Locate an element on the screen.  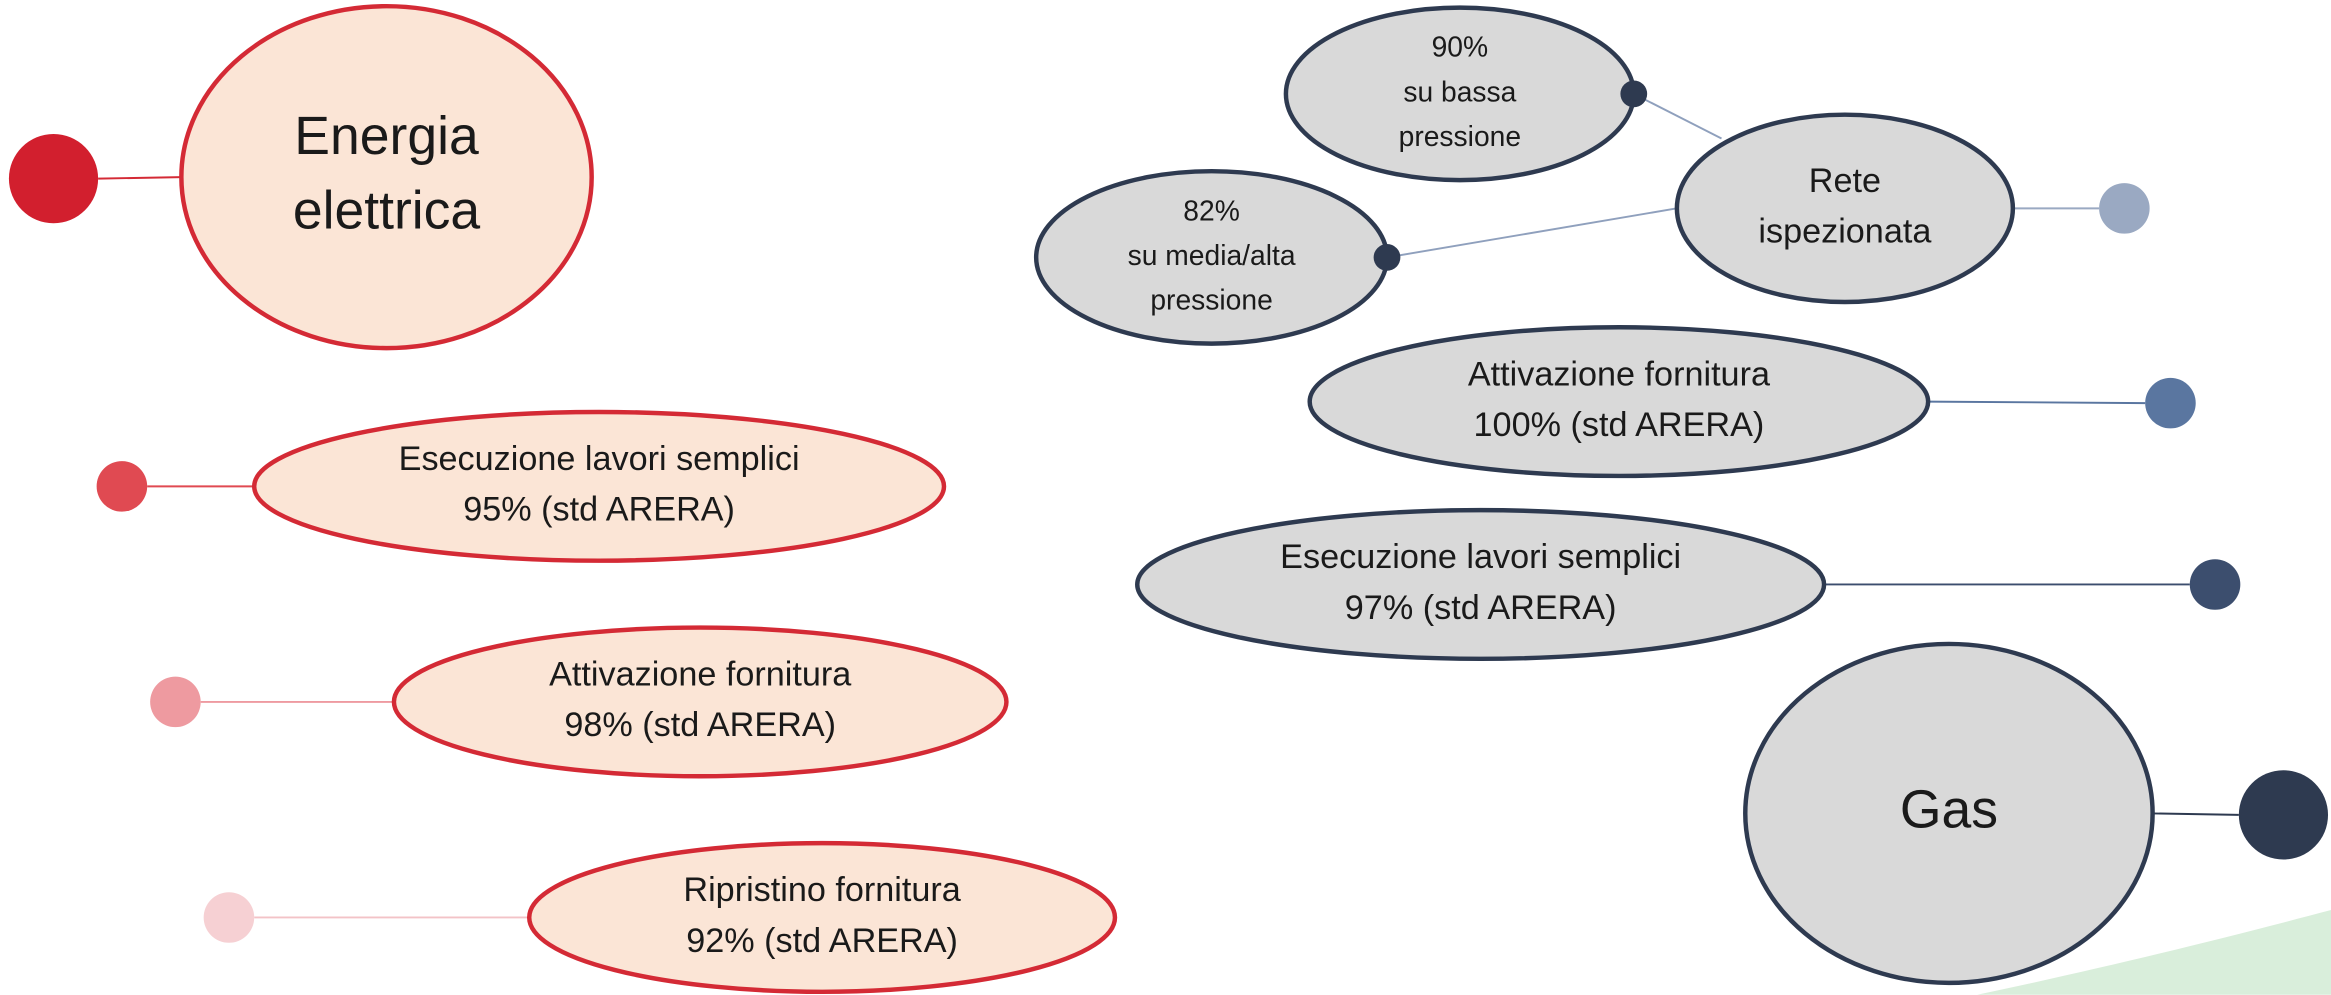
decor-swoosh is located at coordinates (2154, 952).